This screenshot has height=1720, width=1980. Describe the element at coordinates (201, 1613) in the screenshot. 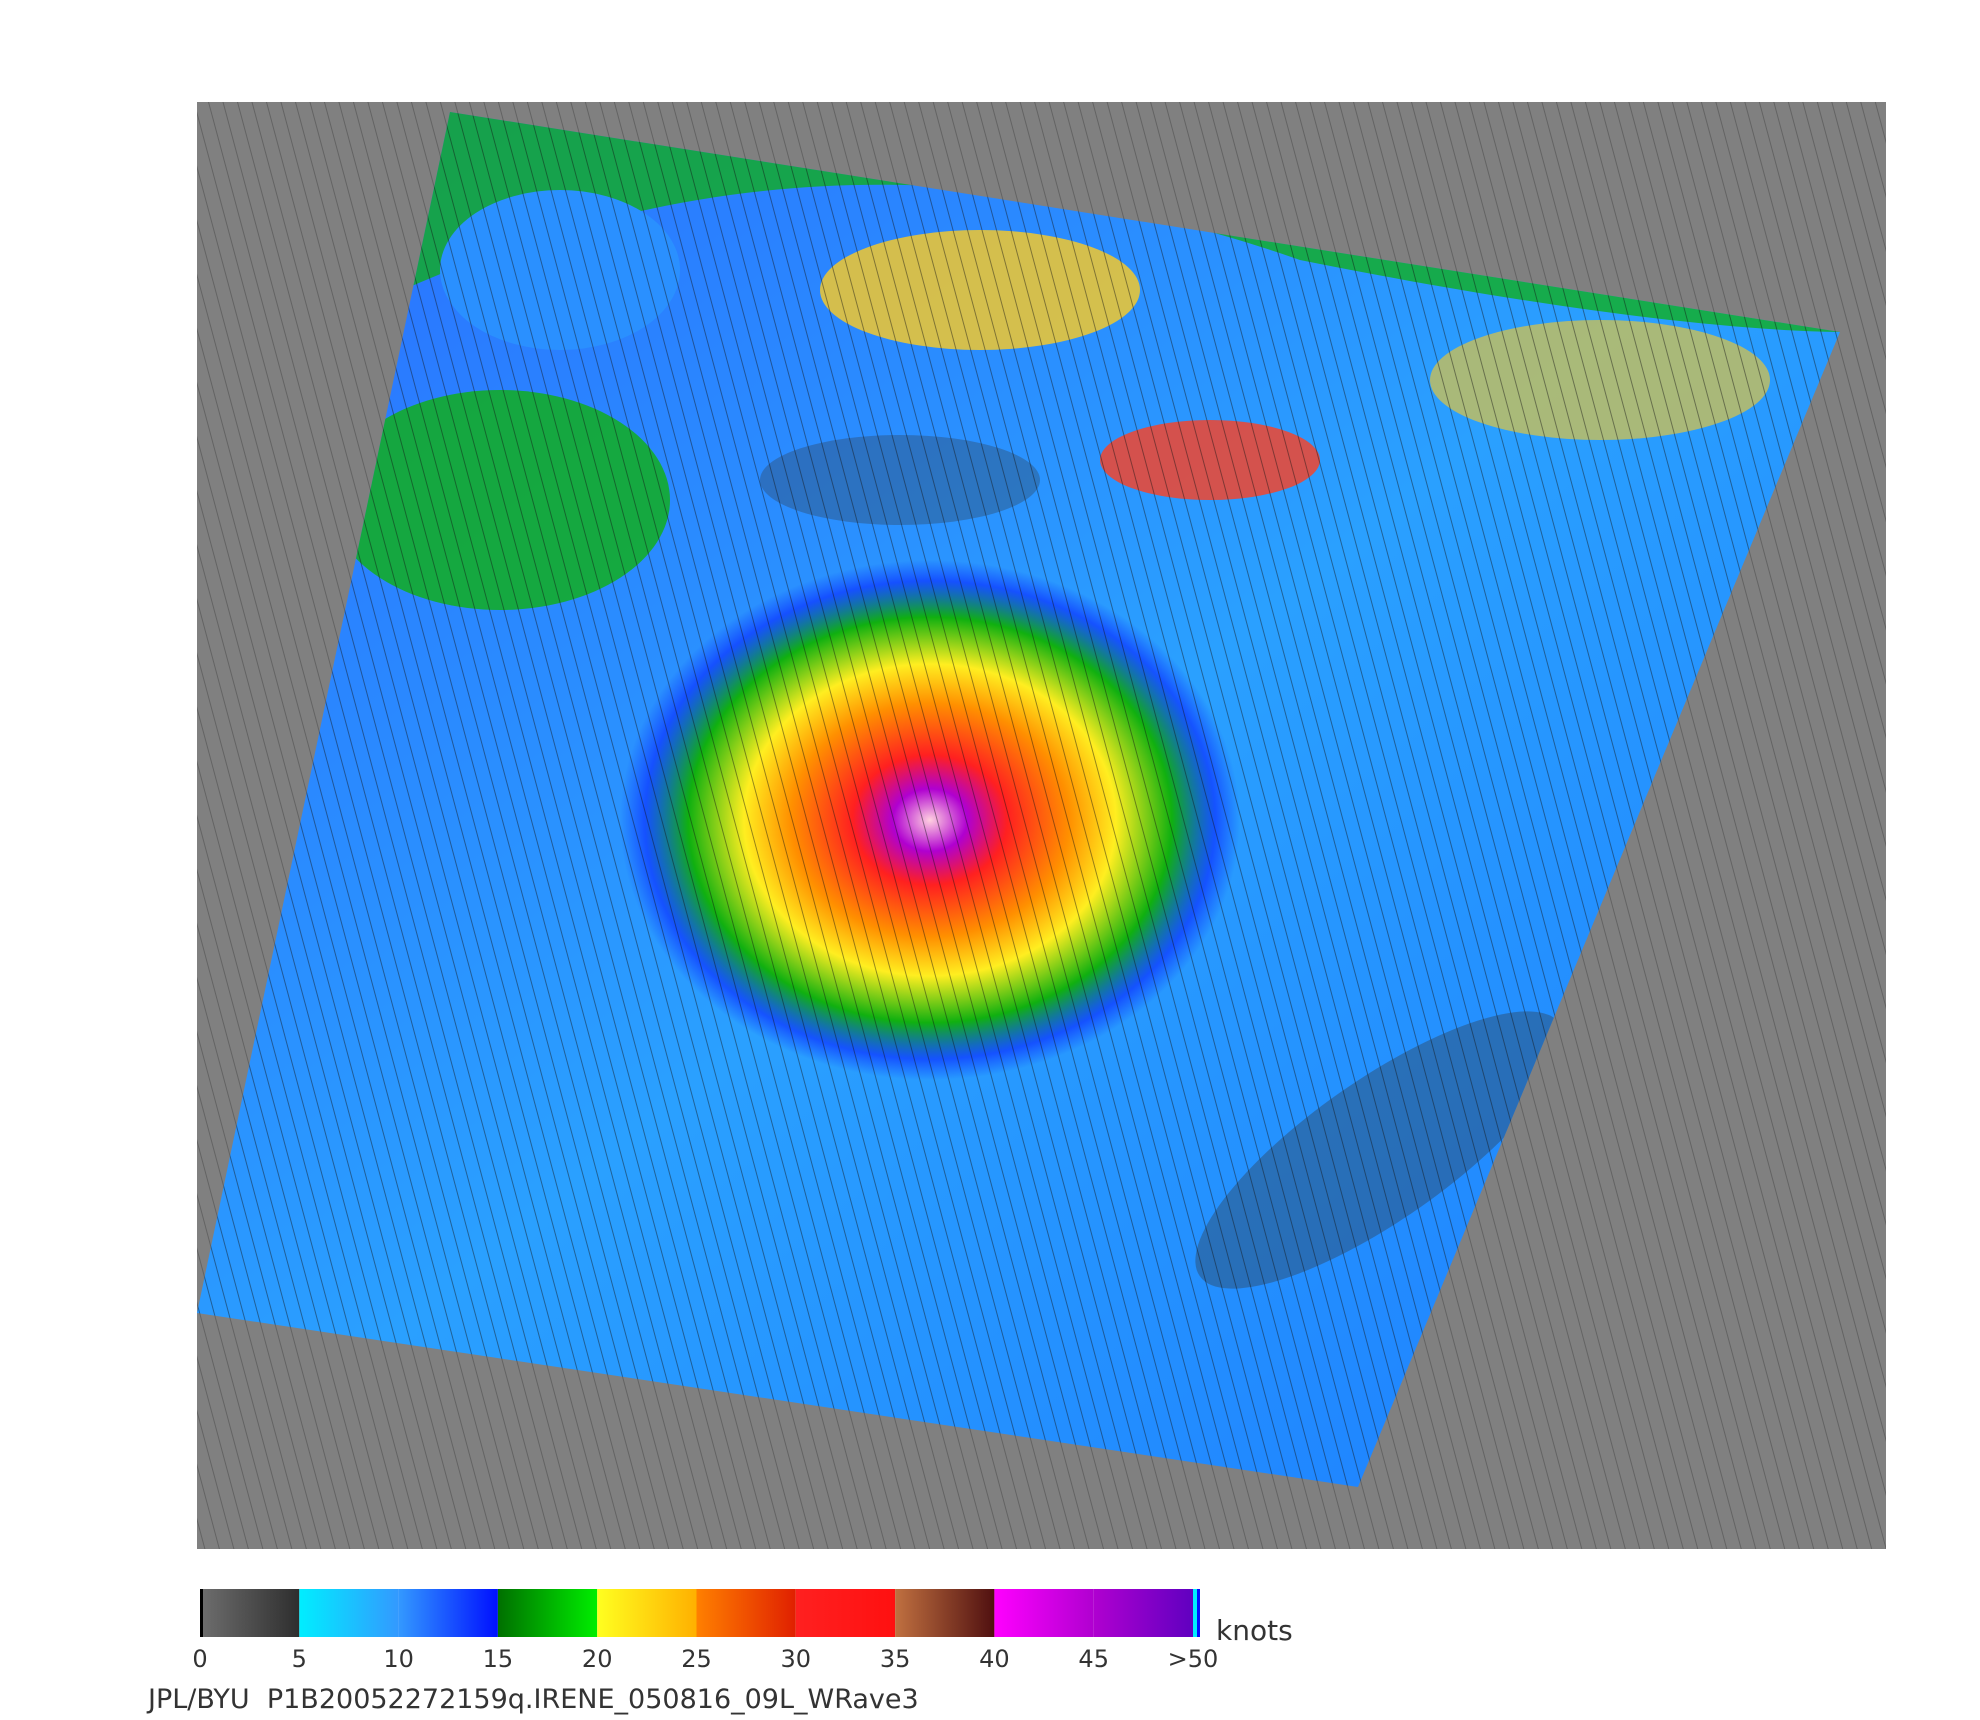

I see `colorbar-edge` at that location.